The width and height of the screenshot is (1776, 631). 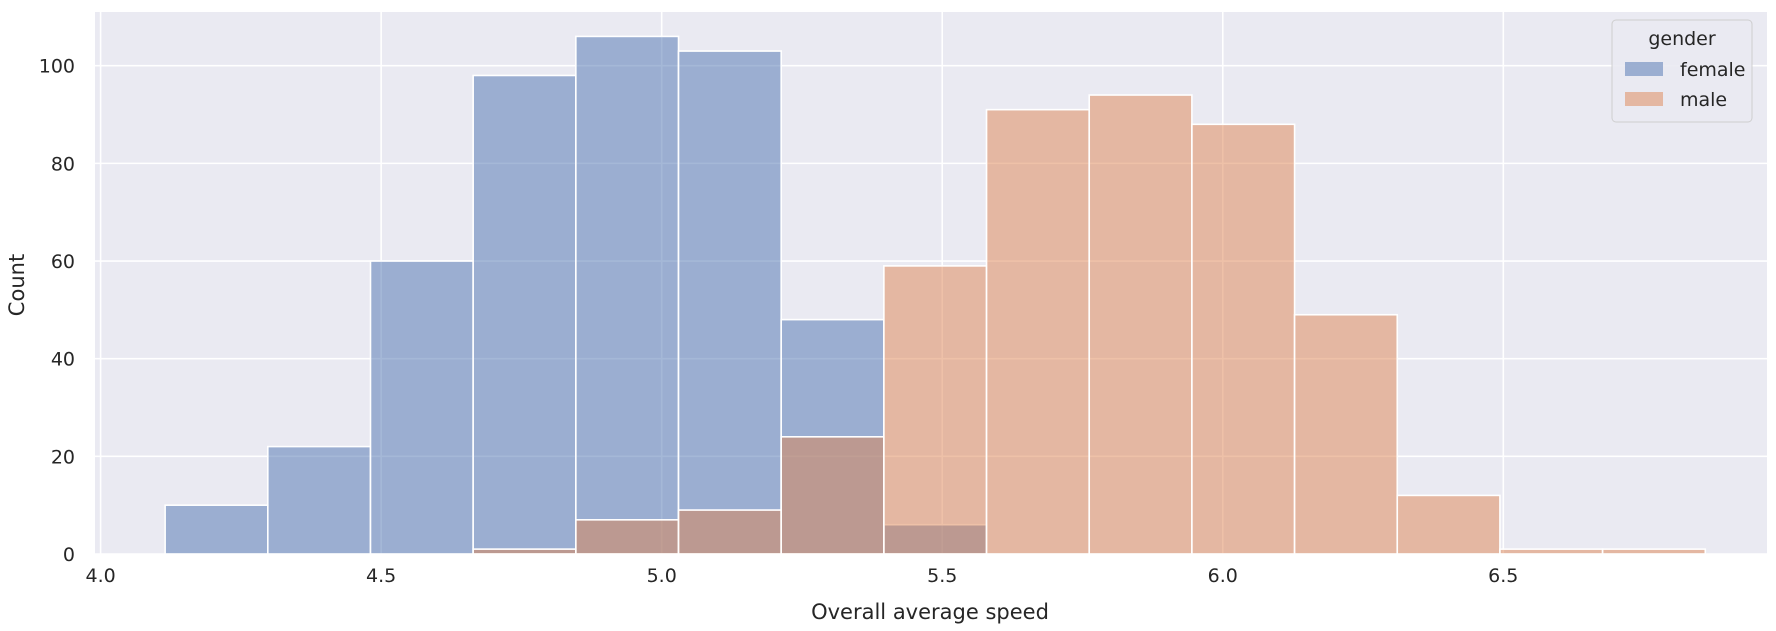 What do you see at coordinates (662, 576) in the screenshot?
I see `x-tick-label: 5.0` at bounding box center [662, 576].